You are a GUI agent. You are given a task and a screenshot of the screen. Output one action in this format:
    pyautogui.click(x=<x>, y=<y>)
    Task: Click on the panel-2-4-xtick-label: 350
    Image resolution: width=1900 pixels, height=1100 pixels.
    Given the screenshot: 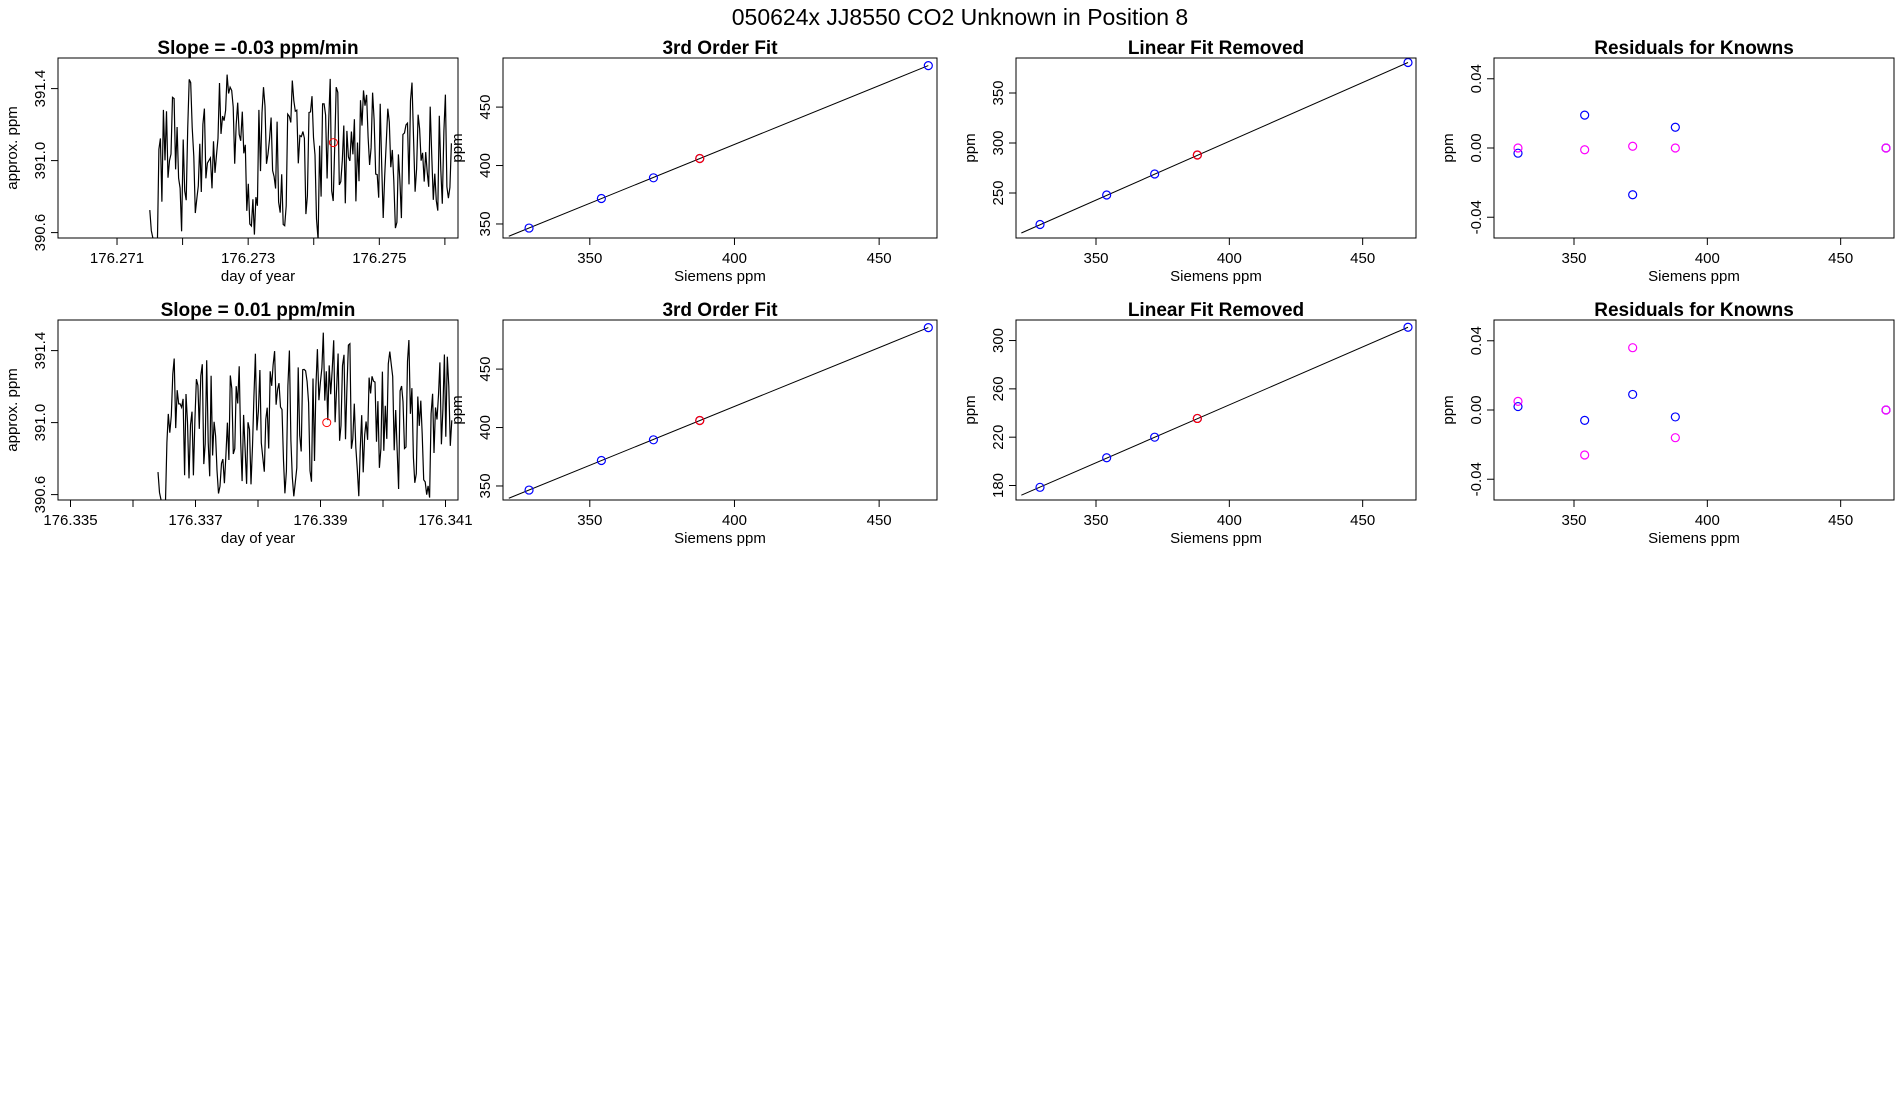 What is the action you would take?
    pyautogui.click(x=1573, y=520)
    